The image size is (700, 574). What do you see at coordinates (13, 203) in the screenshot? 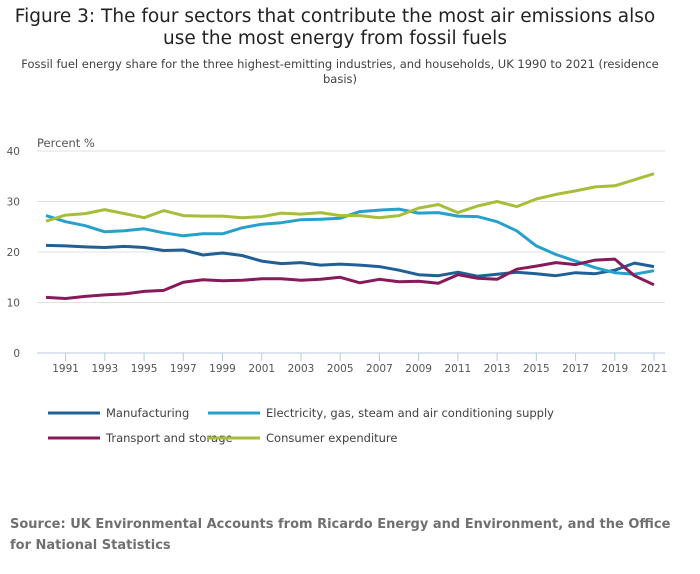
I see `y-tick-label: 30` at bounding box center [13, 203].